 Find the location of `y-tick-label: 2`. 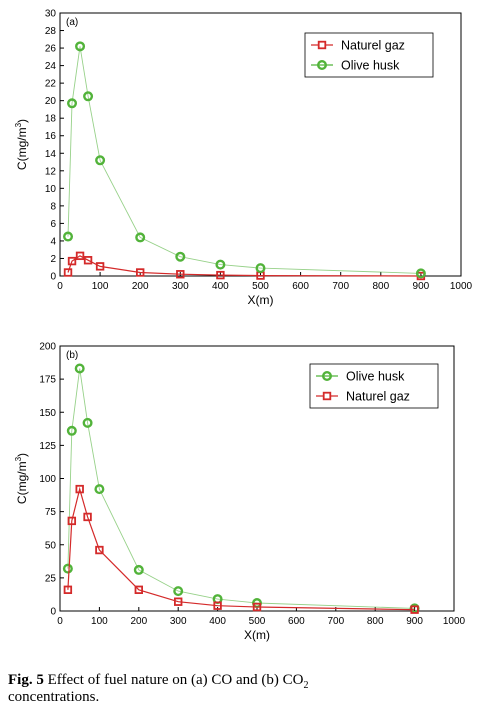

y-tick-label: 2 is located at coordinates (53, 259).